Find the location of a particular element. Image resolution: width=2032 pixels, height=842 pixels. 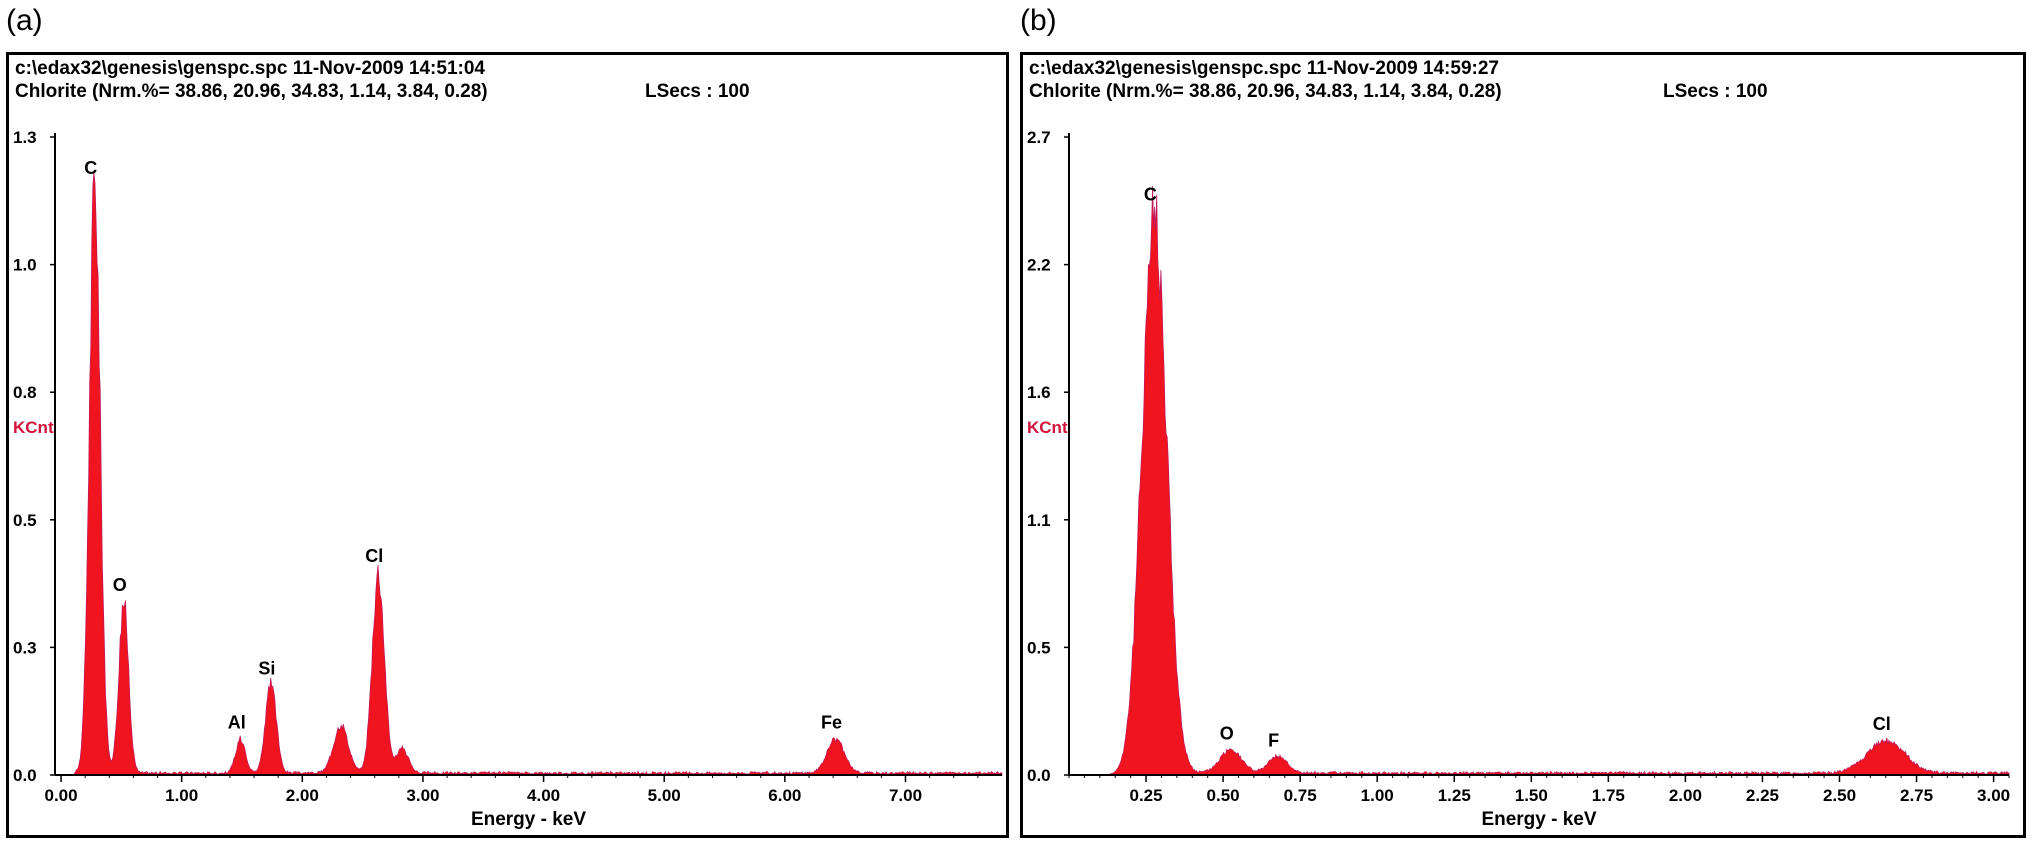

x-tick-label: 1.75 is located at coordinates (1608, 795).